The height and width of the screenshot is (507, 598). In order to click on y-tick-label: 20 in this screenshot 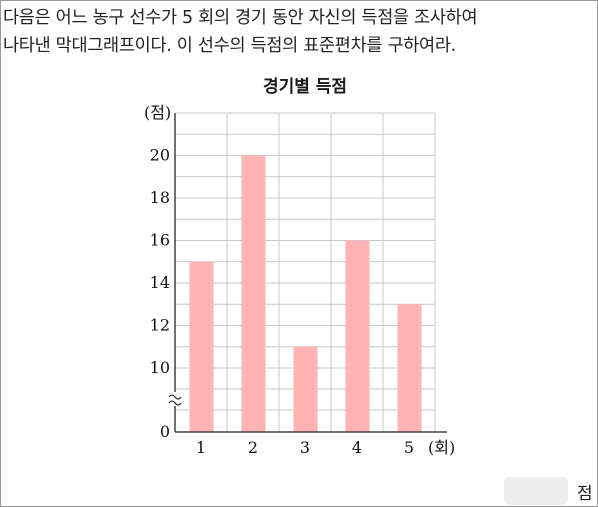, I will do `click(160, 155)`.